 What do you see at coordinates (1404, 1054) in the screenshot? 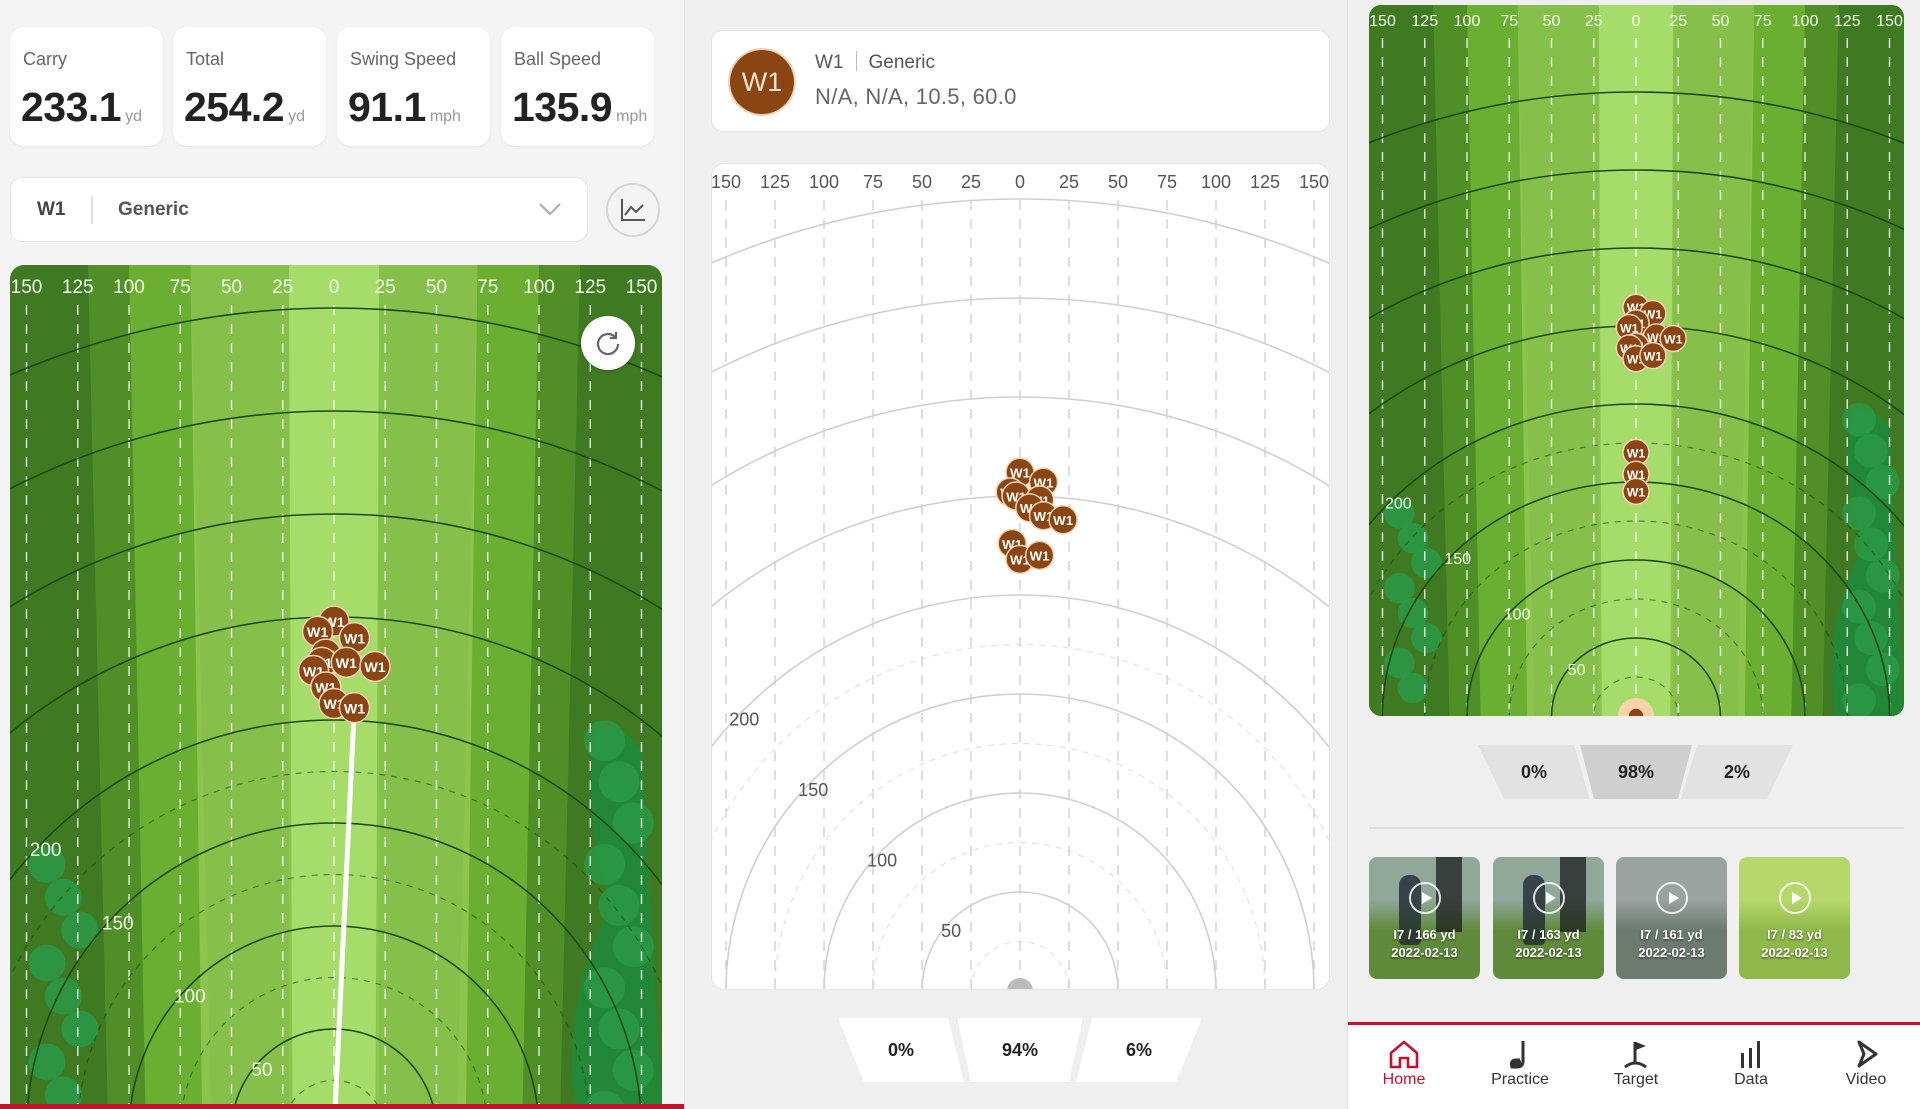
I see `home-icon` at bounding box center [1404, 1054].